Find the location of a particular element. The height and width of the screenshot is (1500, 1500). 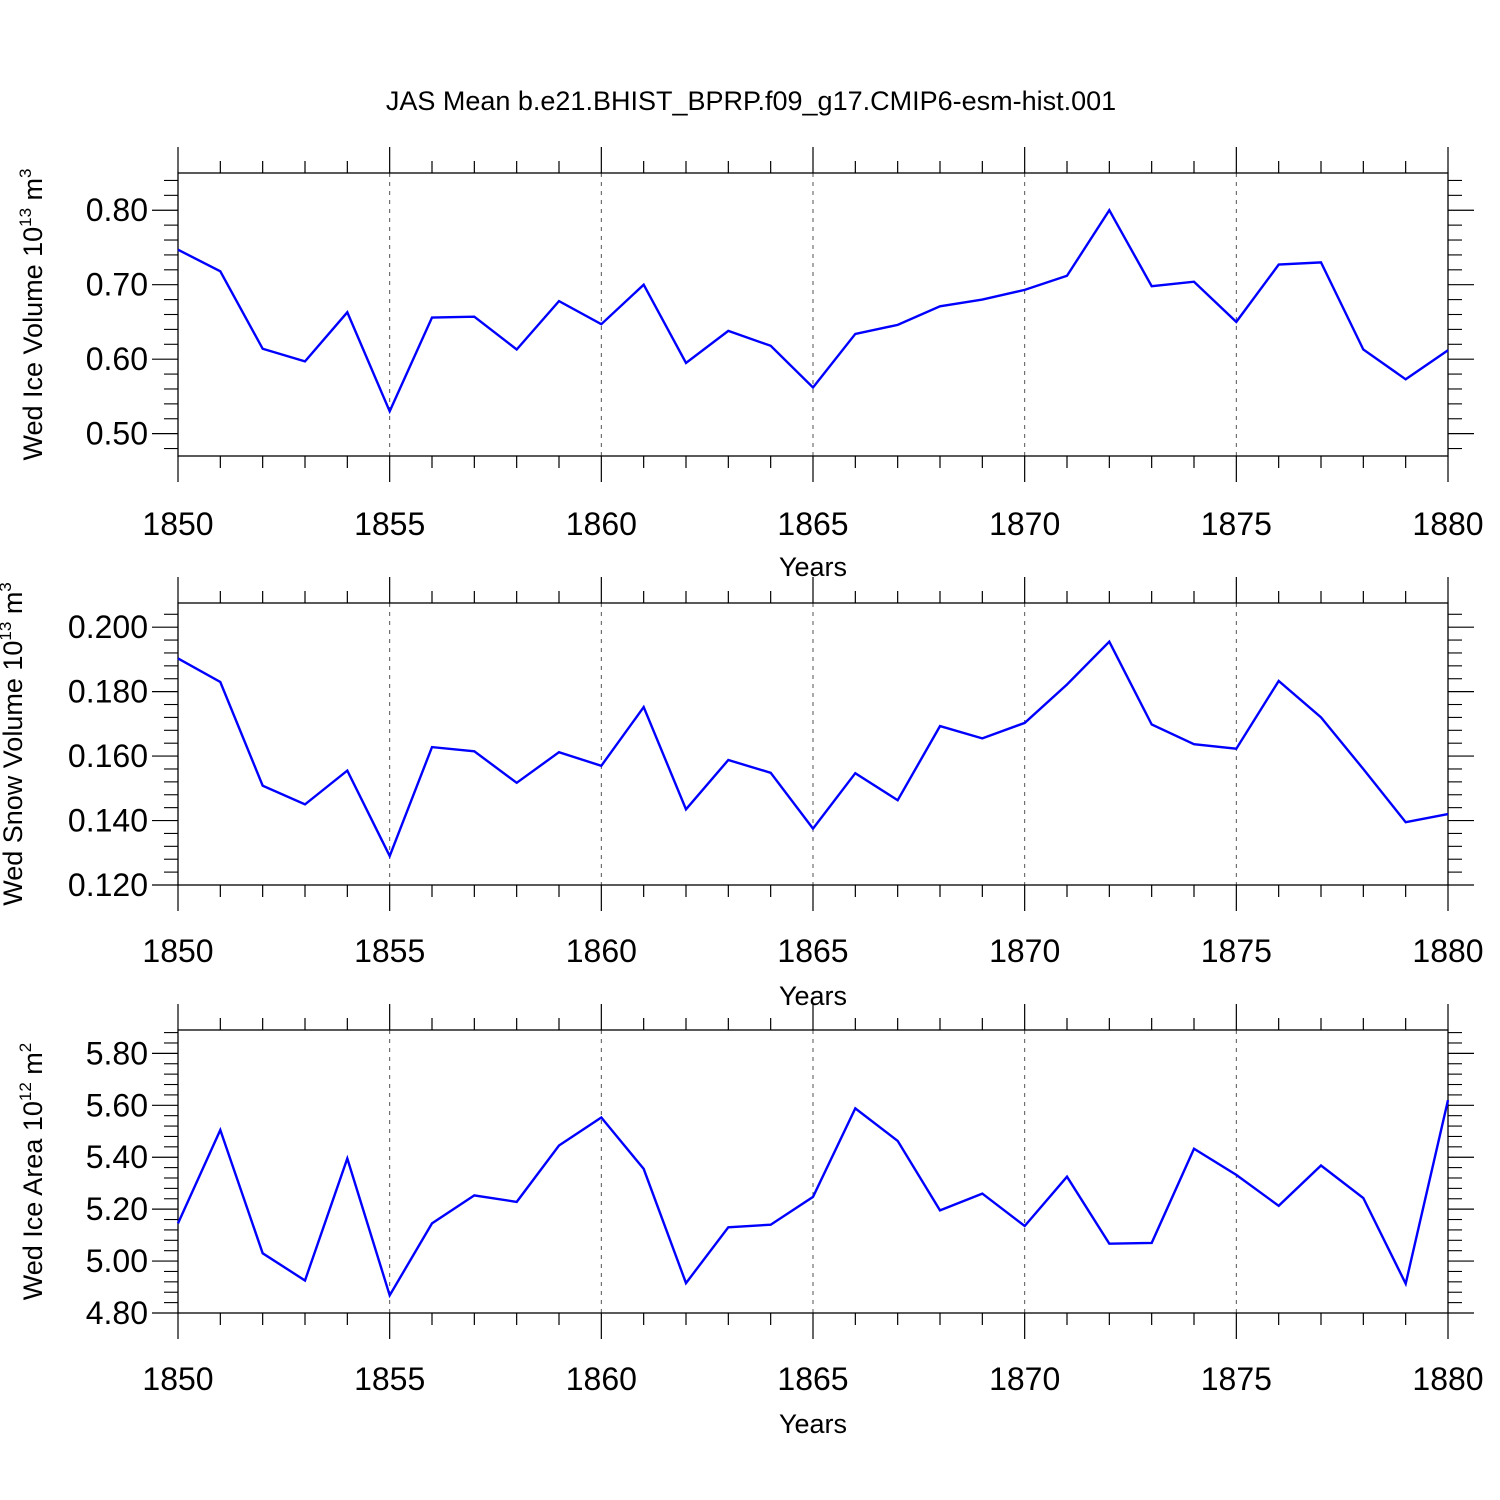

y-tick-label: 0.200 is located at coordinates (108, 627).